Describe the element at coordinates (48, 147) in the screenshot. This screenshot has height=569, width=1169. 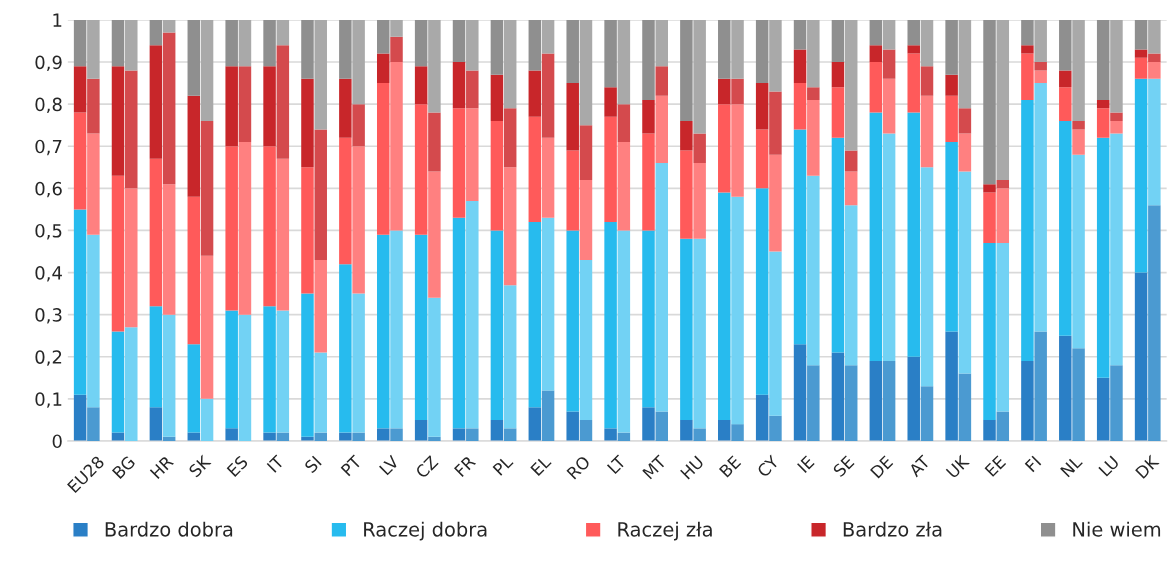
I see `y-tick-label: 0,7` at that location.